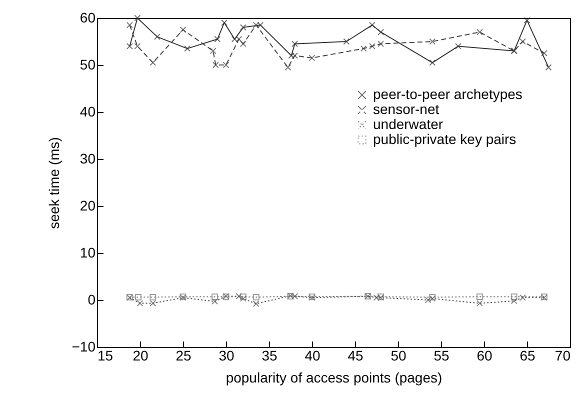 The height and width of the screenshot is (415, 587). I want to click on y-tick-label: 10, so click(88, 252).